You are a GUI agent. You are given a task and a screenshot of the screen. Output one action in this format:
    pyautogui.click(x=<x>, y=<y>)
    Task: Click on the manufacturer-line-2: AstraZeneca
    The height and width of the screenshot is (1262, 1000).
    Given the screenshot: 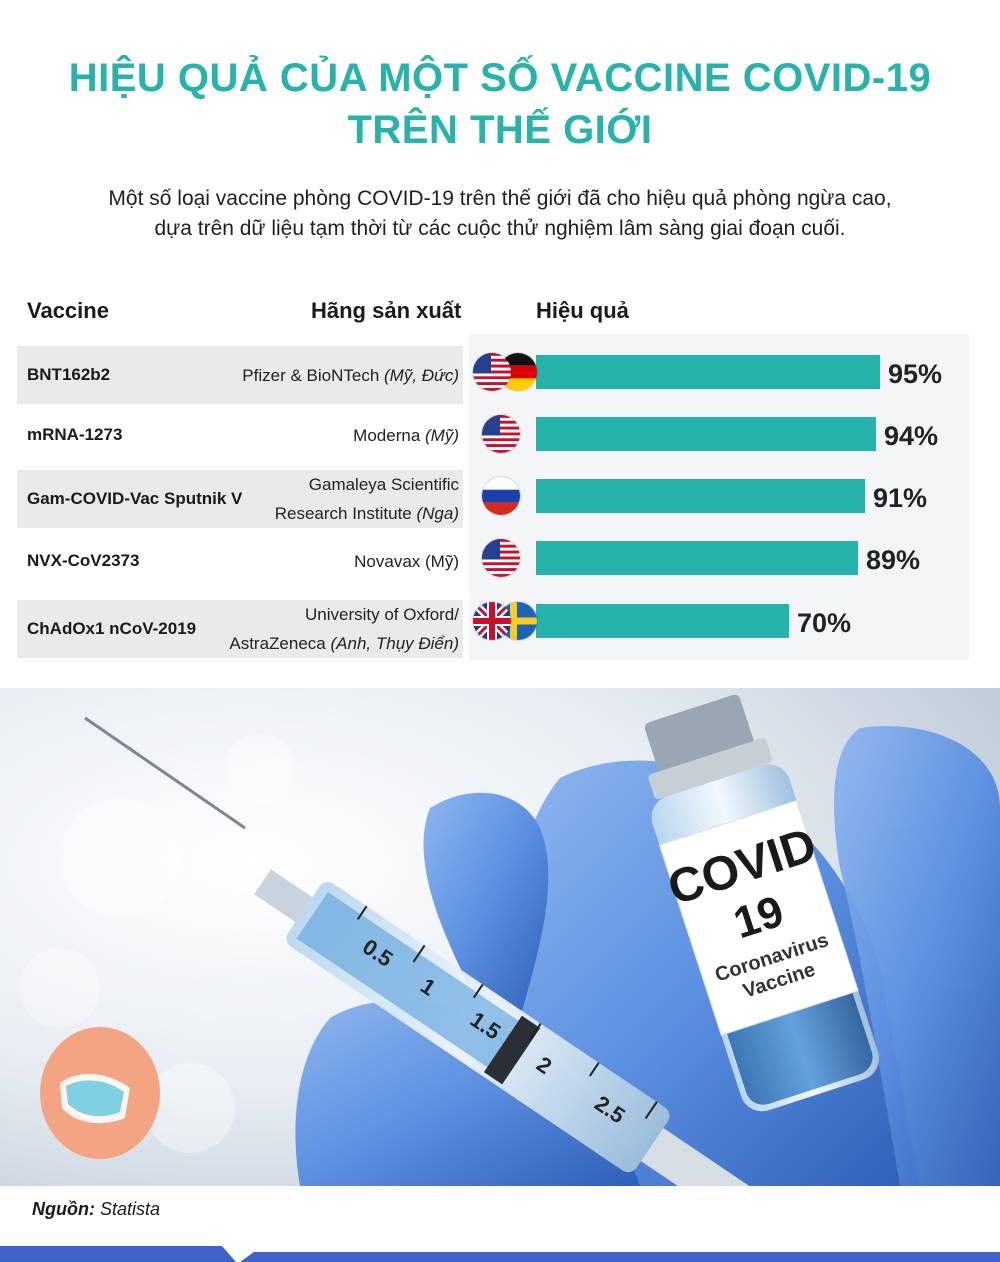 What is the action you would take?
    pyautogui.click(x=277, y=643)
    